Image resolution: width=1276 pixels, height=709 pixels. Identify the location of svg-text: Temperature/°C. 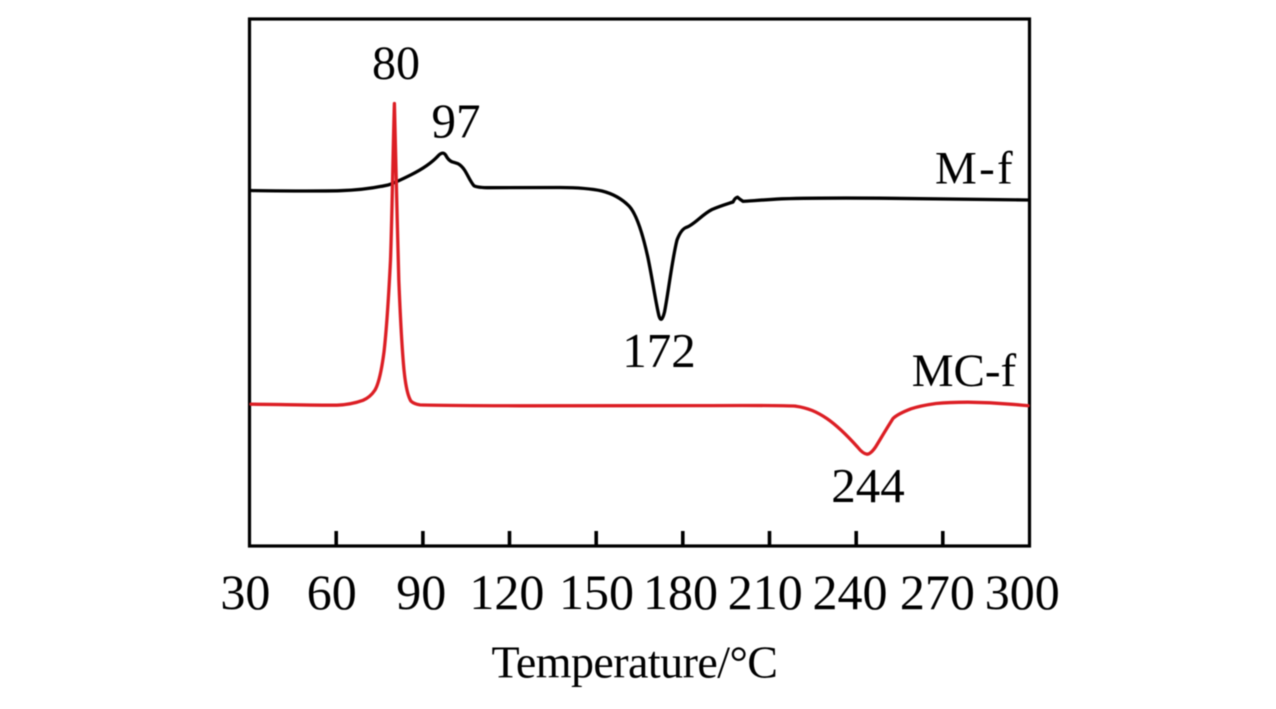
(635, 662).